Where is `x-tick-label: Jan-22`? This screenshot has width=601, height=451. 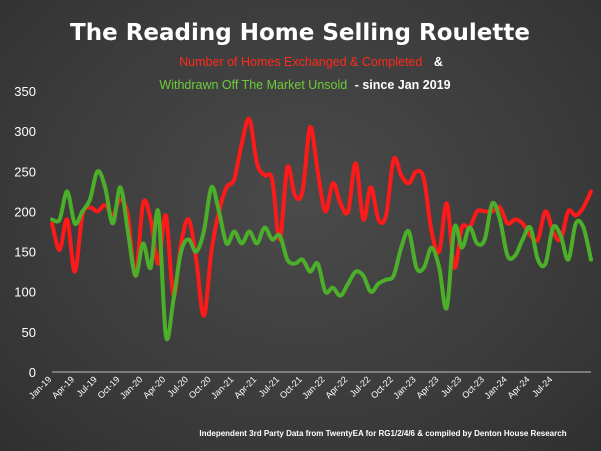 x-tick-label: Jan-22 is located at coordinates (313, 387).